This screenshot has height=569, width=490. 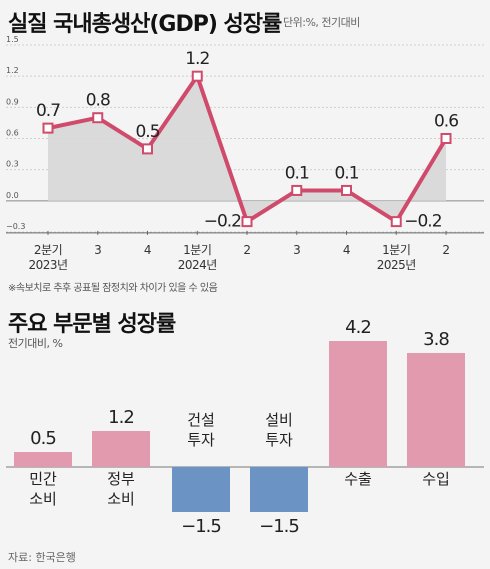 I want to click on y-tick-label: 1.5, so click(x=12, y=39).